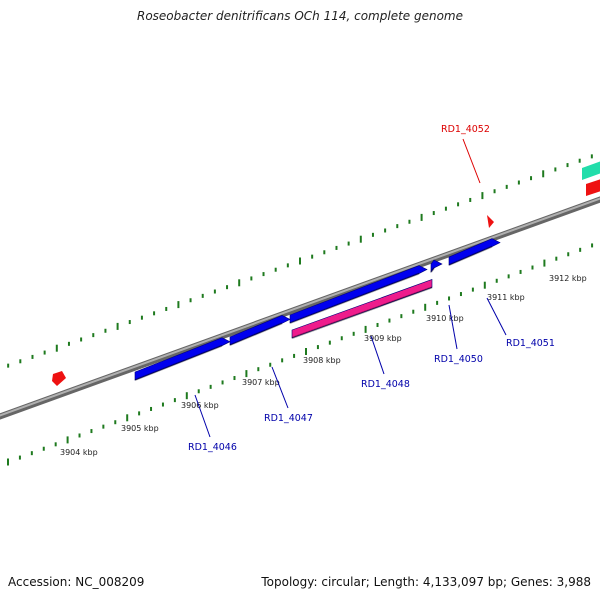 This screenshot has width=600, height=600. I want to click on scale-label-3904: 3904 kbp, so click(79, 452).